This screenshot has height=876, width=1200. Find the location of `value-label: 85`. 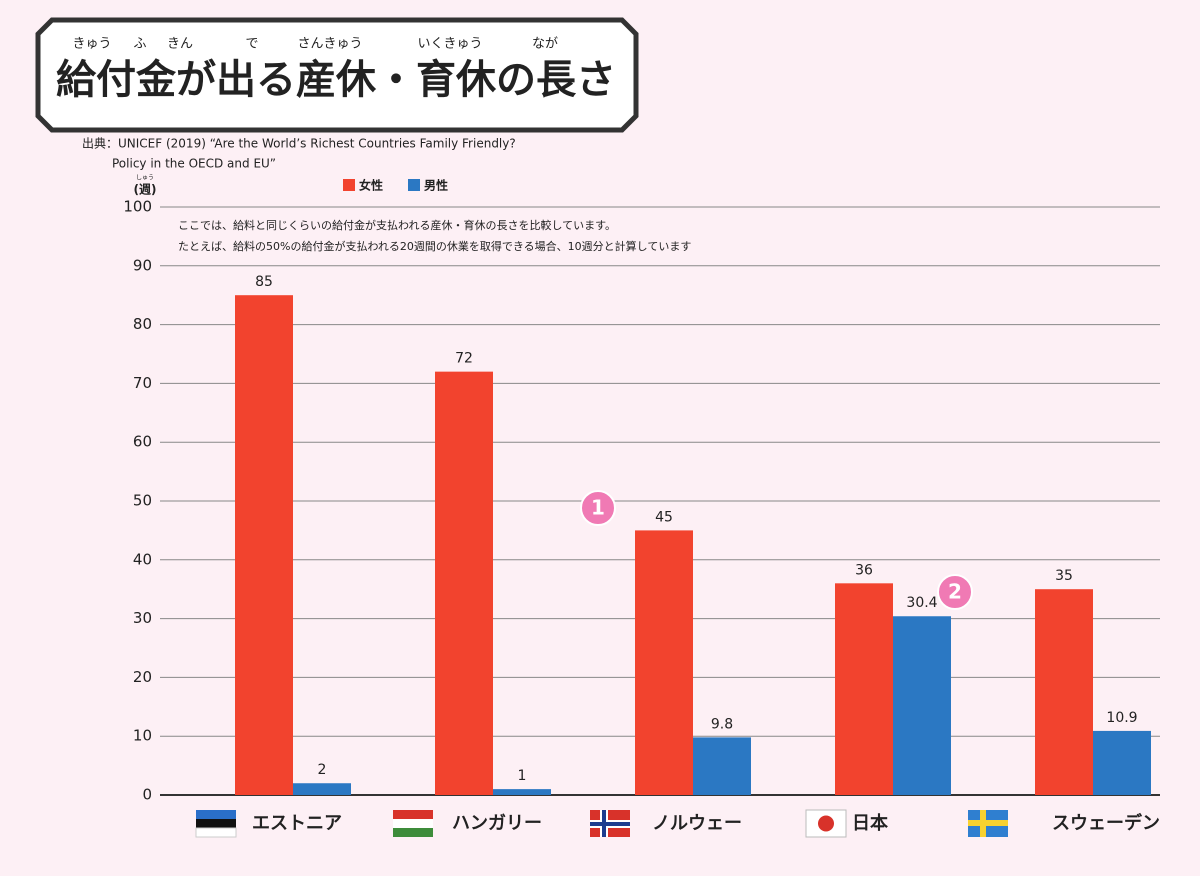

value-label: 85 is located at coordinates (264, 282).